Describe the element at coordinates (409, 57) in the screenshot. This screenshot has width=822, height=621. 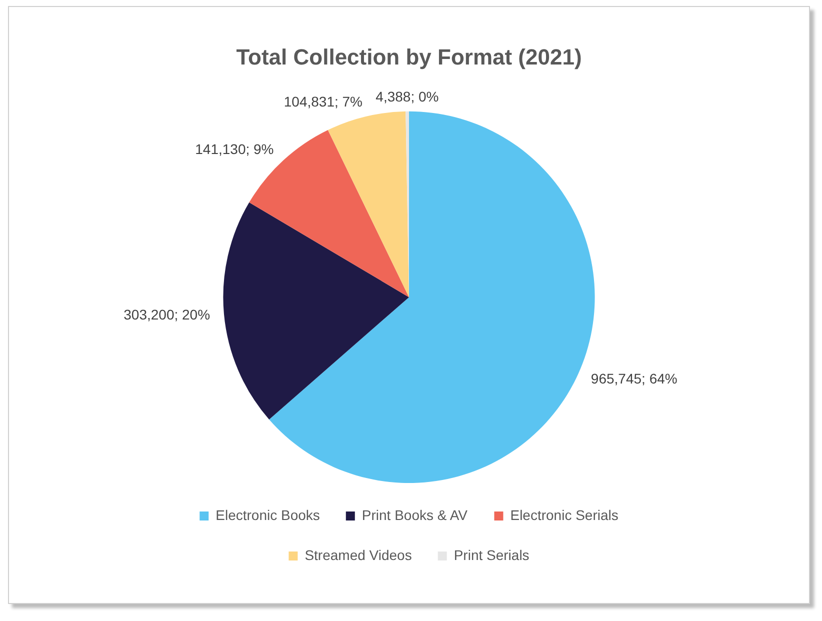
I see `chart-title: Total Collection by Format (2021)` at that location.